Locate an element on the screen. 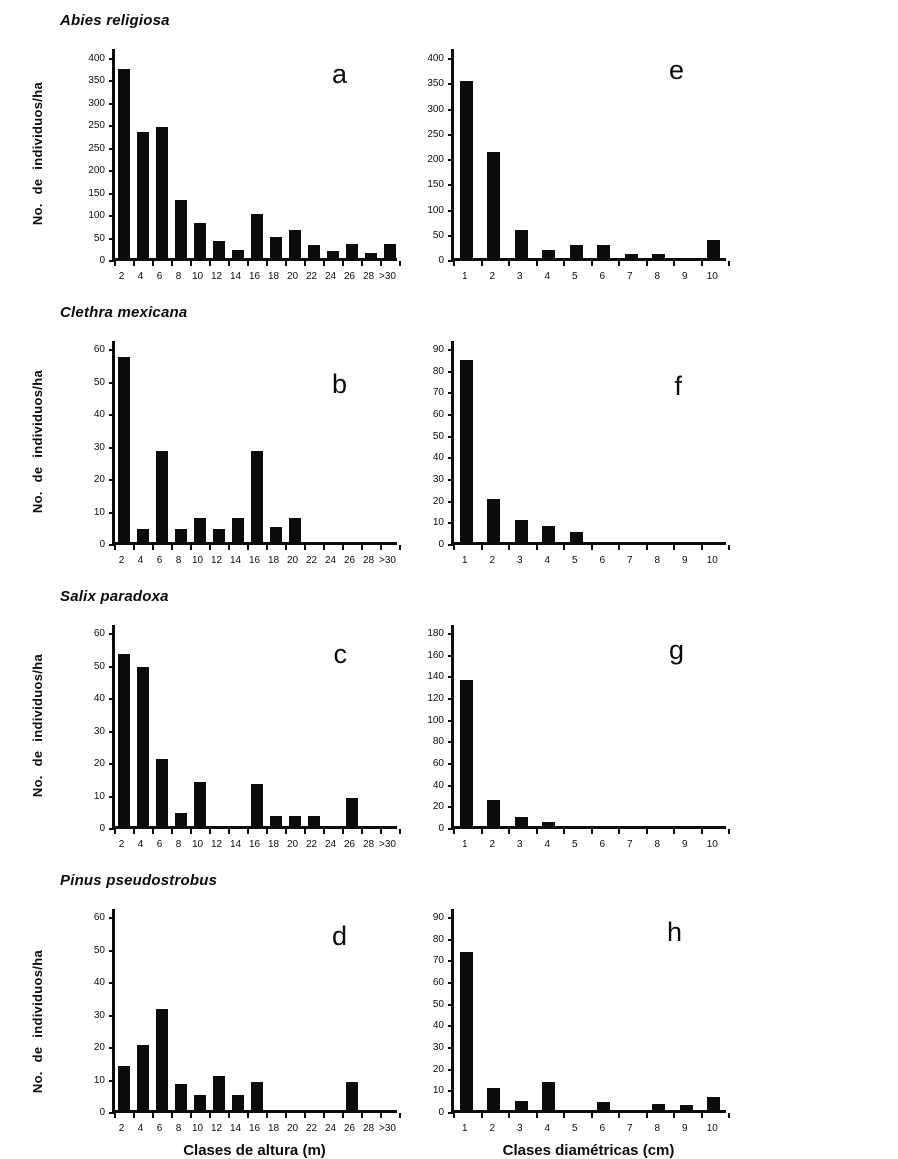 This screenshot has width=898, height=1159. y-tick-label: 10 is located at coordinates (438, 1091).